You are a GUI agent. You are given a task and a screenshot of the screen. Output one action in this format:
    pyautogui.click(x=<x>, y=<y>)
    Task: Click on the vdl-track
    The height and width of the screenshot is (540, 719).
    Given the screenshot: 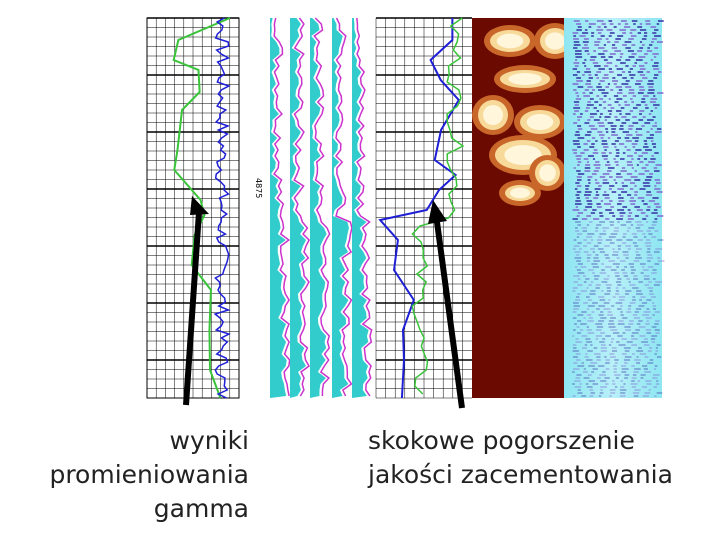 What is the action you would take?
    pyautogui.click(x=614, y=208)
    